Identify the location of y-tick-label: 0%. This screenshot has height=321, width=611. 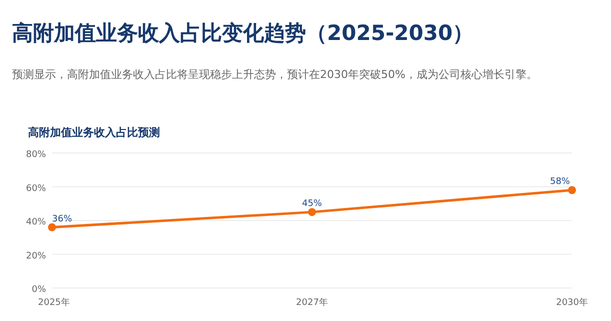
(39, 290).